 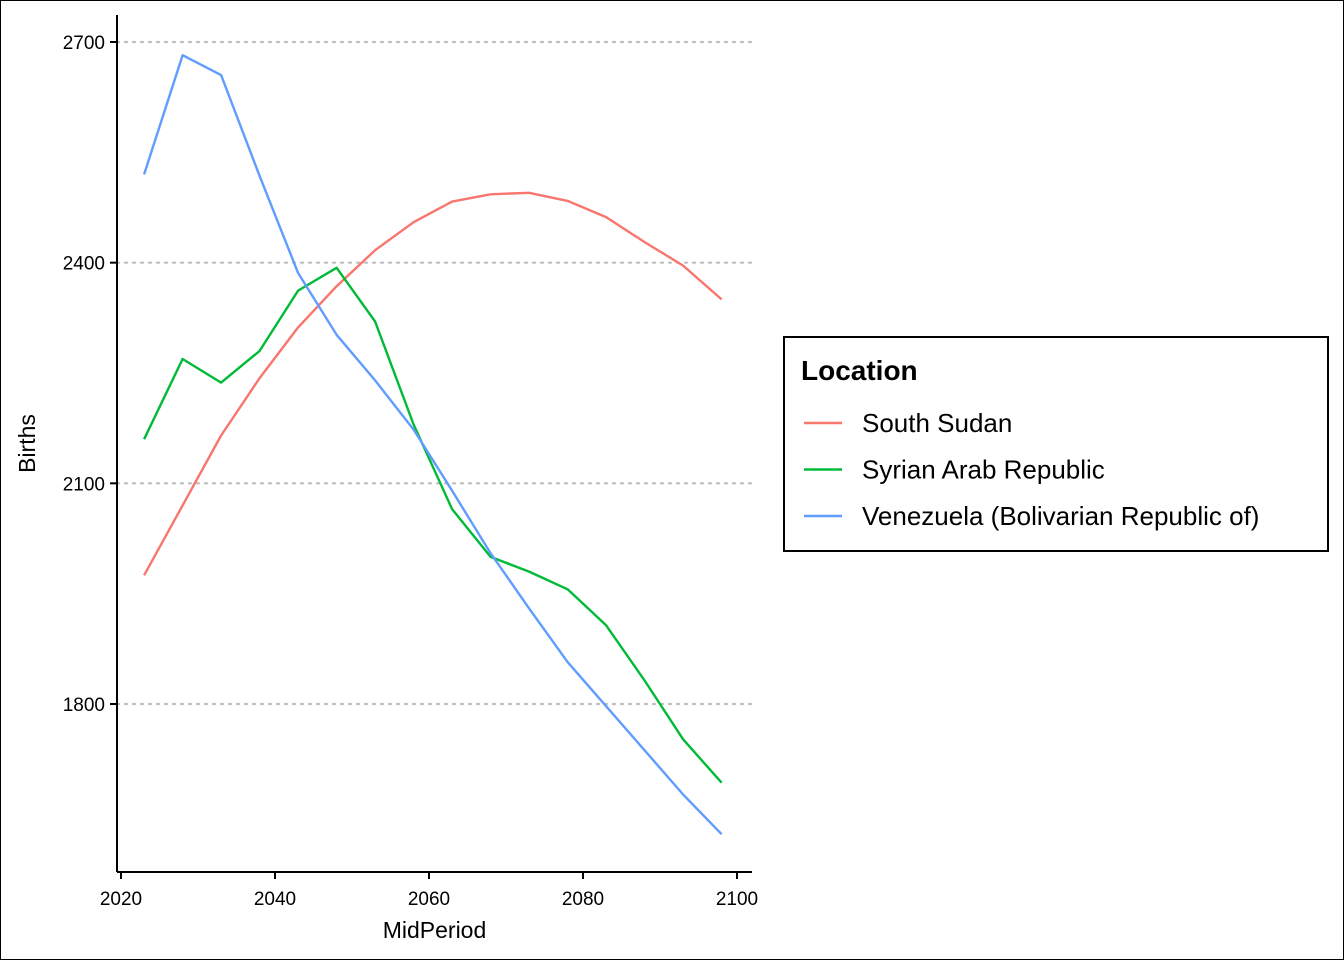 What do you see at coordinates (84, 484) in the screenshot?
I see `y-tick-label: 2100` at bounding box center [84, 484].